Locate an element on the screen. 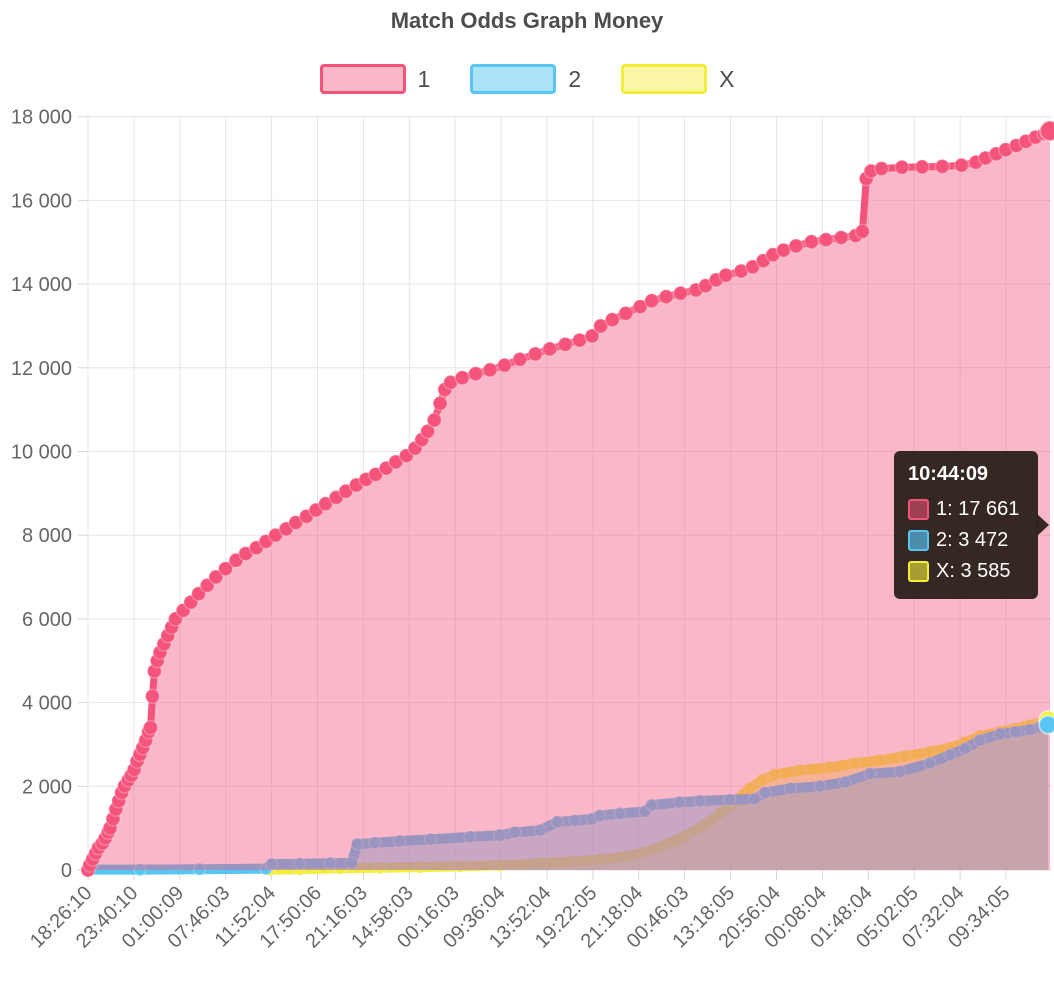 This screenshot has width=1054, height=992. y-axis-label: 4 000 is located at coordinates (47, 704).